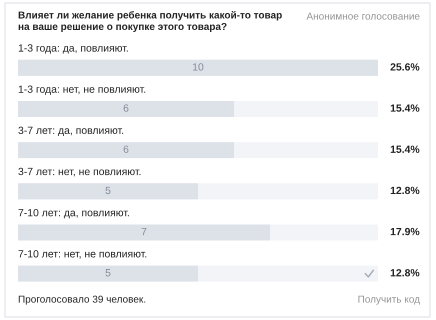 The width and height of the screenshot is (436, 320). I want to click on y-tick-label: 1-3 года: нет, не повлияют., so click(82, 90).